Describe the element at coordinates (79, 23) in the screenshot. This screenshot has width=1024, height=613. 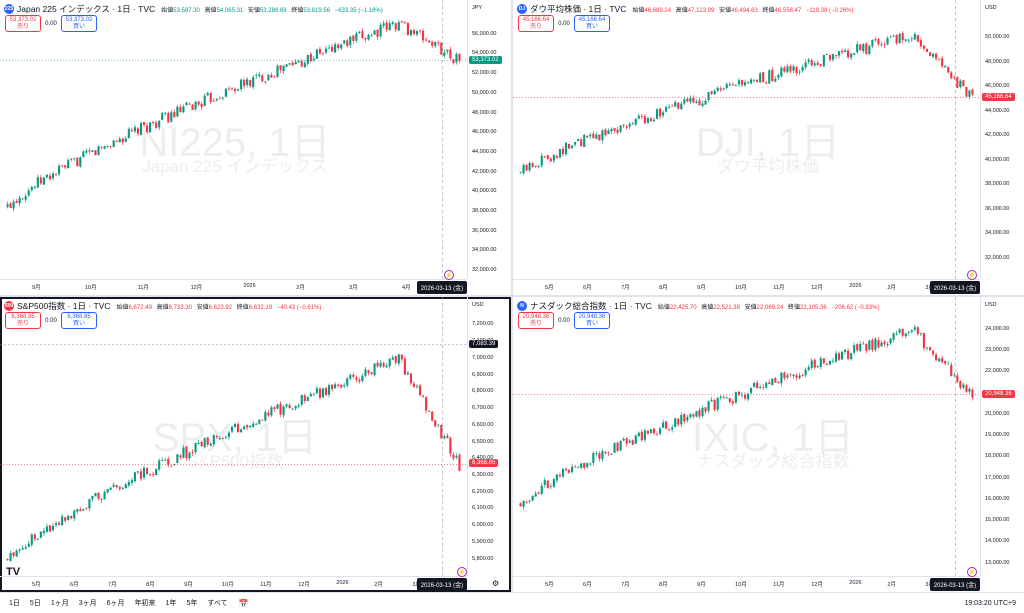
I see `buy-button: 53,373.02 買い` at that location.